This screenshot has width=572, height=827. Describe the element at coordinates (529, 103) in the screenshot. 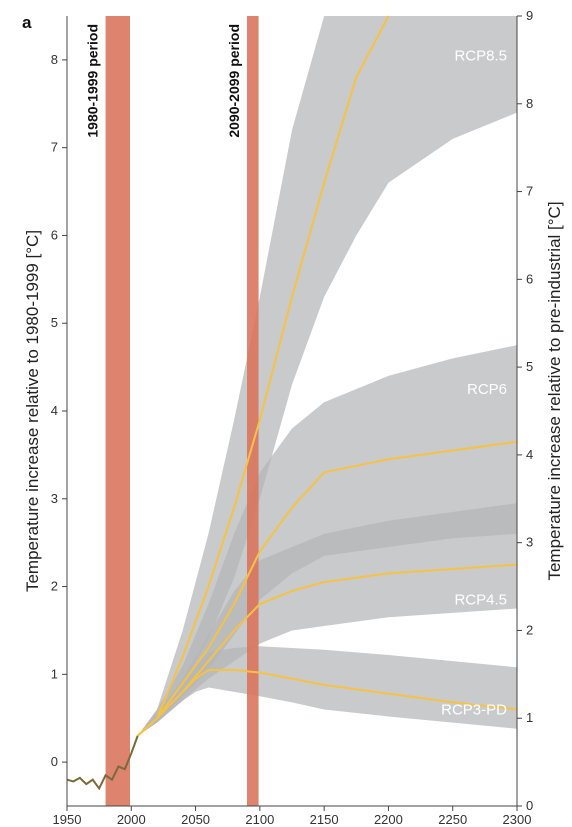

I see `y-right-tick-label: 8` at that location.